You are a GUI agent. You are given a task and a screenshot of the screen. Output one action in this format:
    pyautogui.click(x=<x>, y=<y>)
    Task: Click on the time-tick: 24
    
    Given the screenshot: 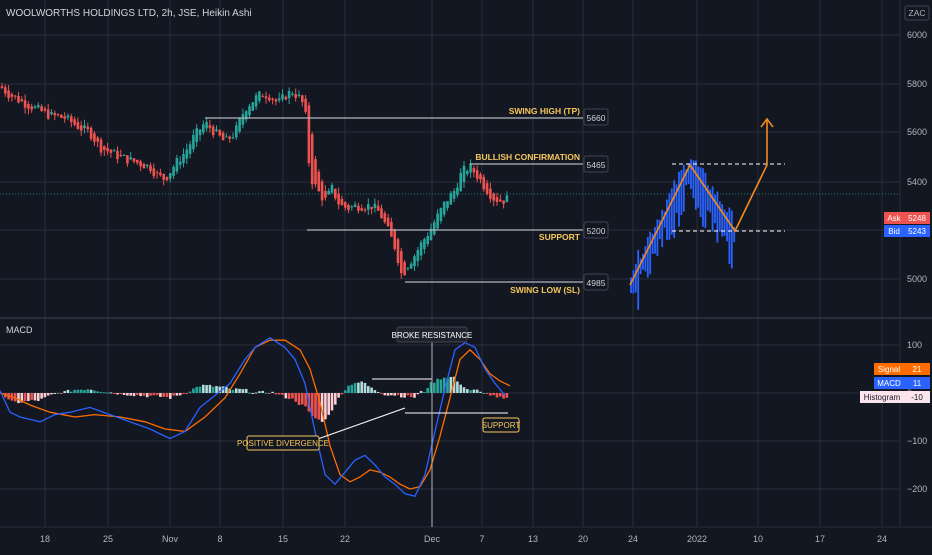 What is the action you would take?
    pyautogui.click(x=882, y=539)
    